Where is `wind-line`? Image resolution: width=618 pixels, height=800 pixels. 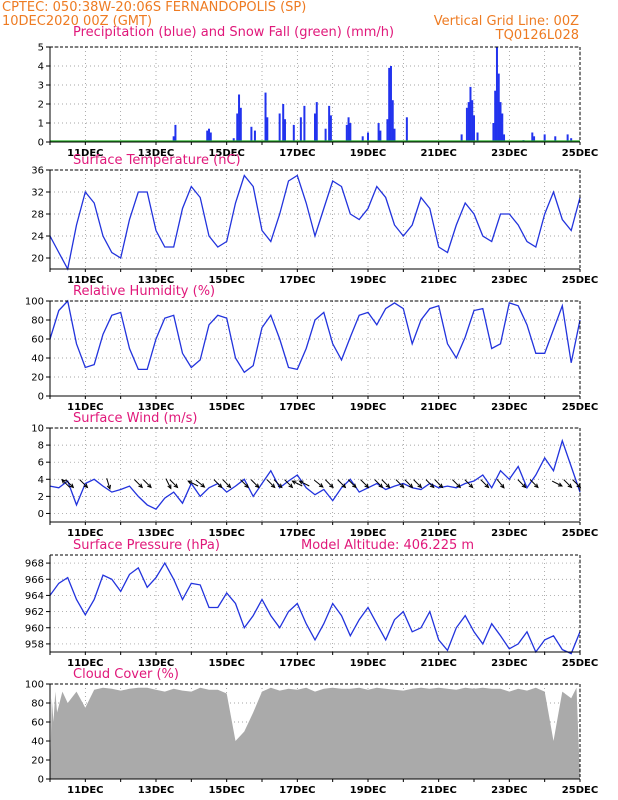
wind-line is located at coordinates (315, 474).